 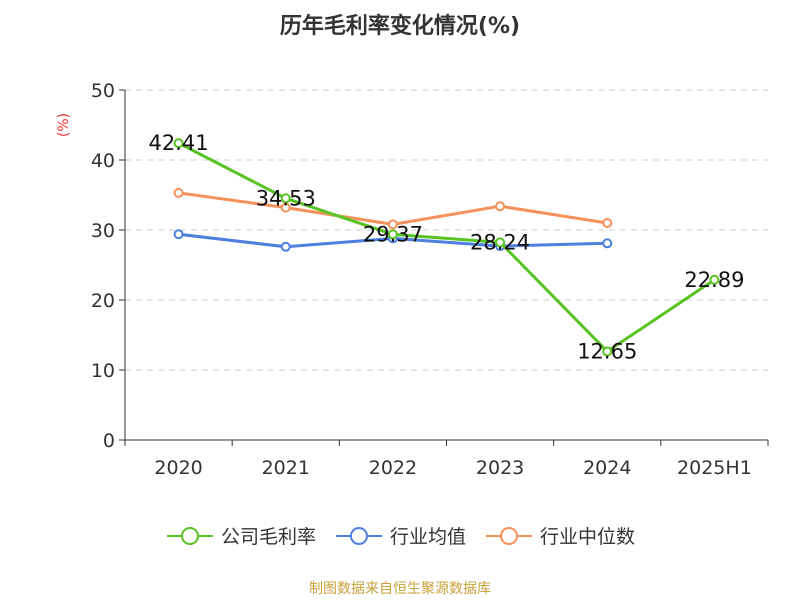 What do you see at coordinates (427, 537) in the screenshot?
I see `legend-label: 行业均值` at bounding box center [427, 537].